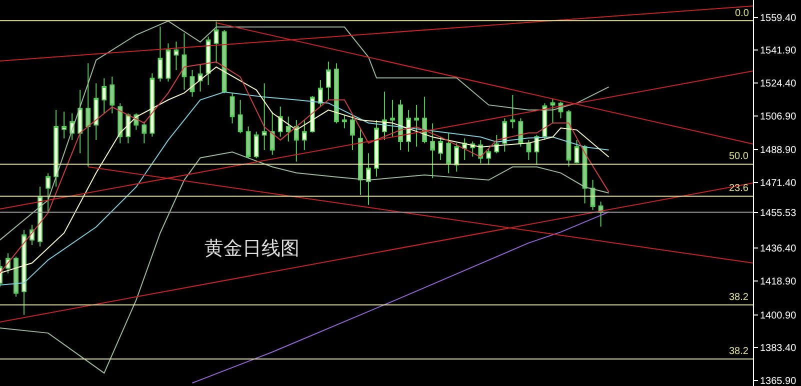  What do you see at coordinates (778, 84) in the screenshot?
I see `y-tick-label: 1524.40` at bounding box center [778, 84].